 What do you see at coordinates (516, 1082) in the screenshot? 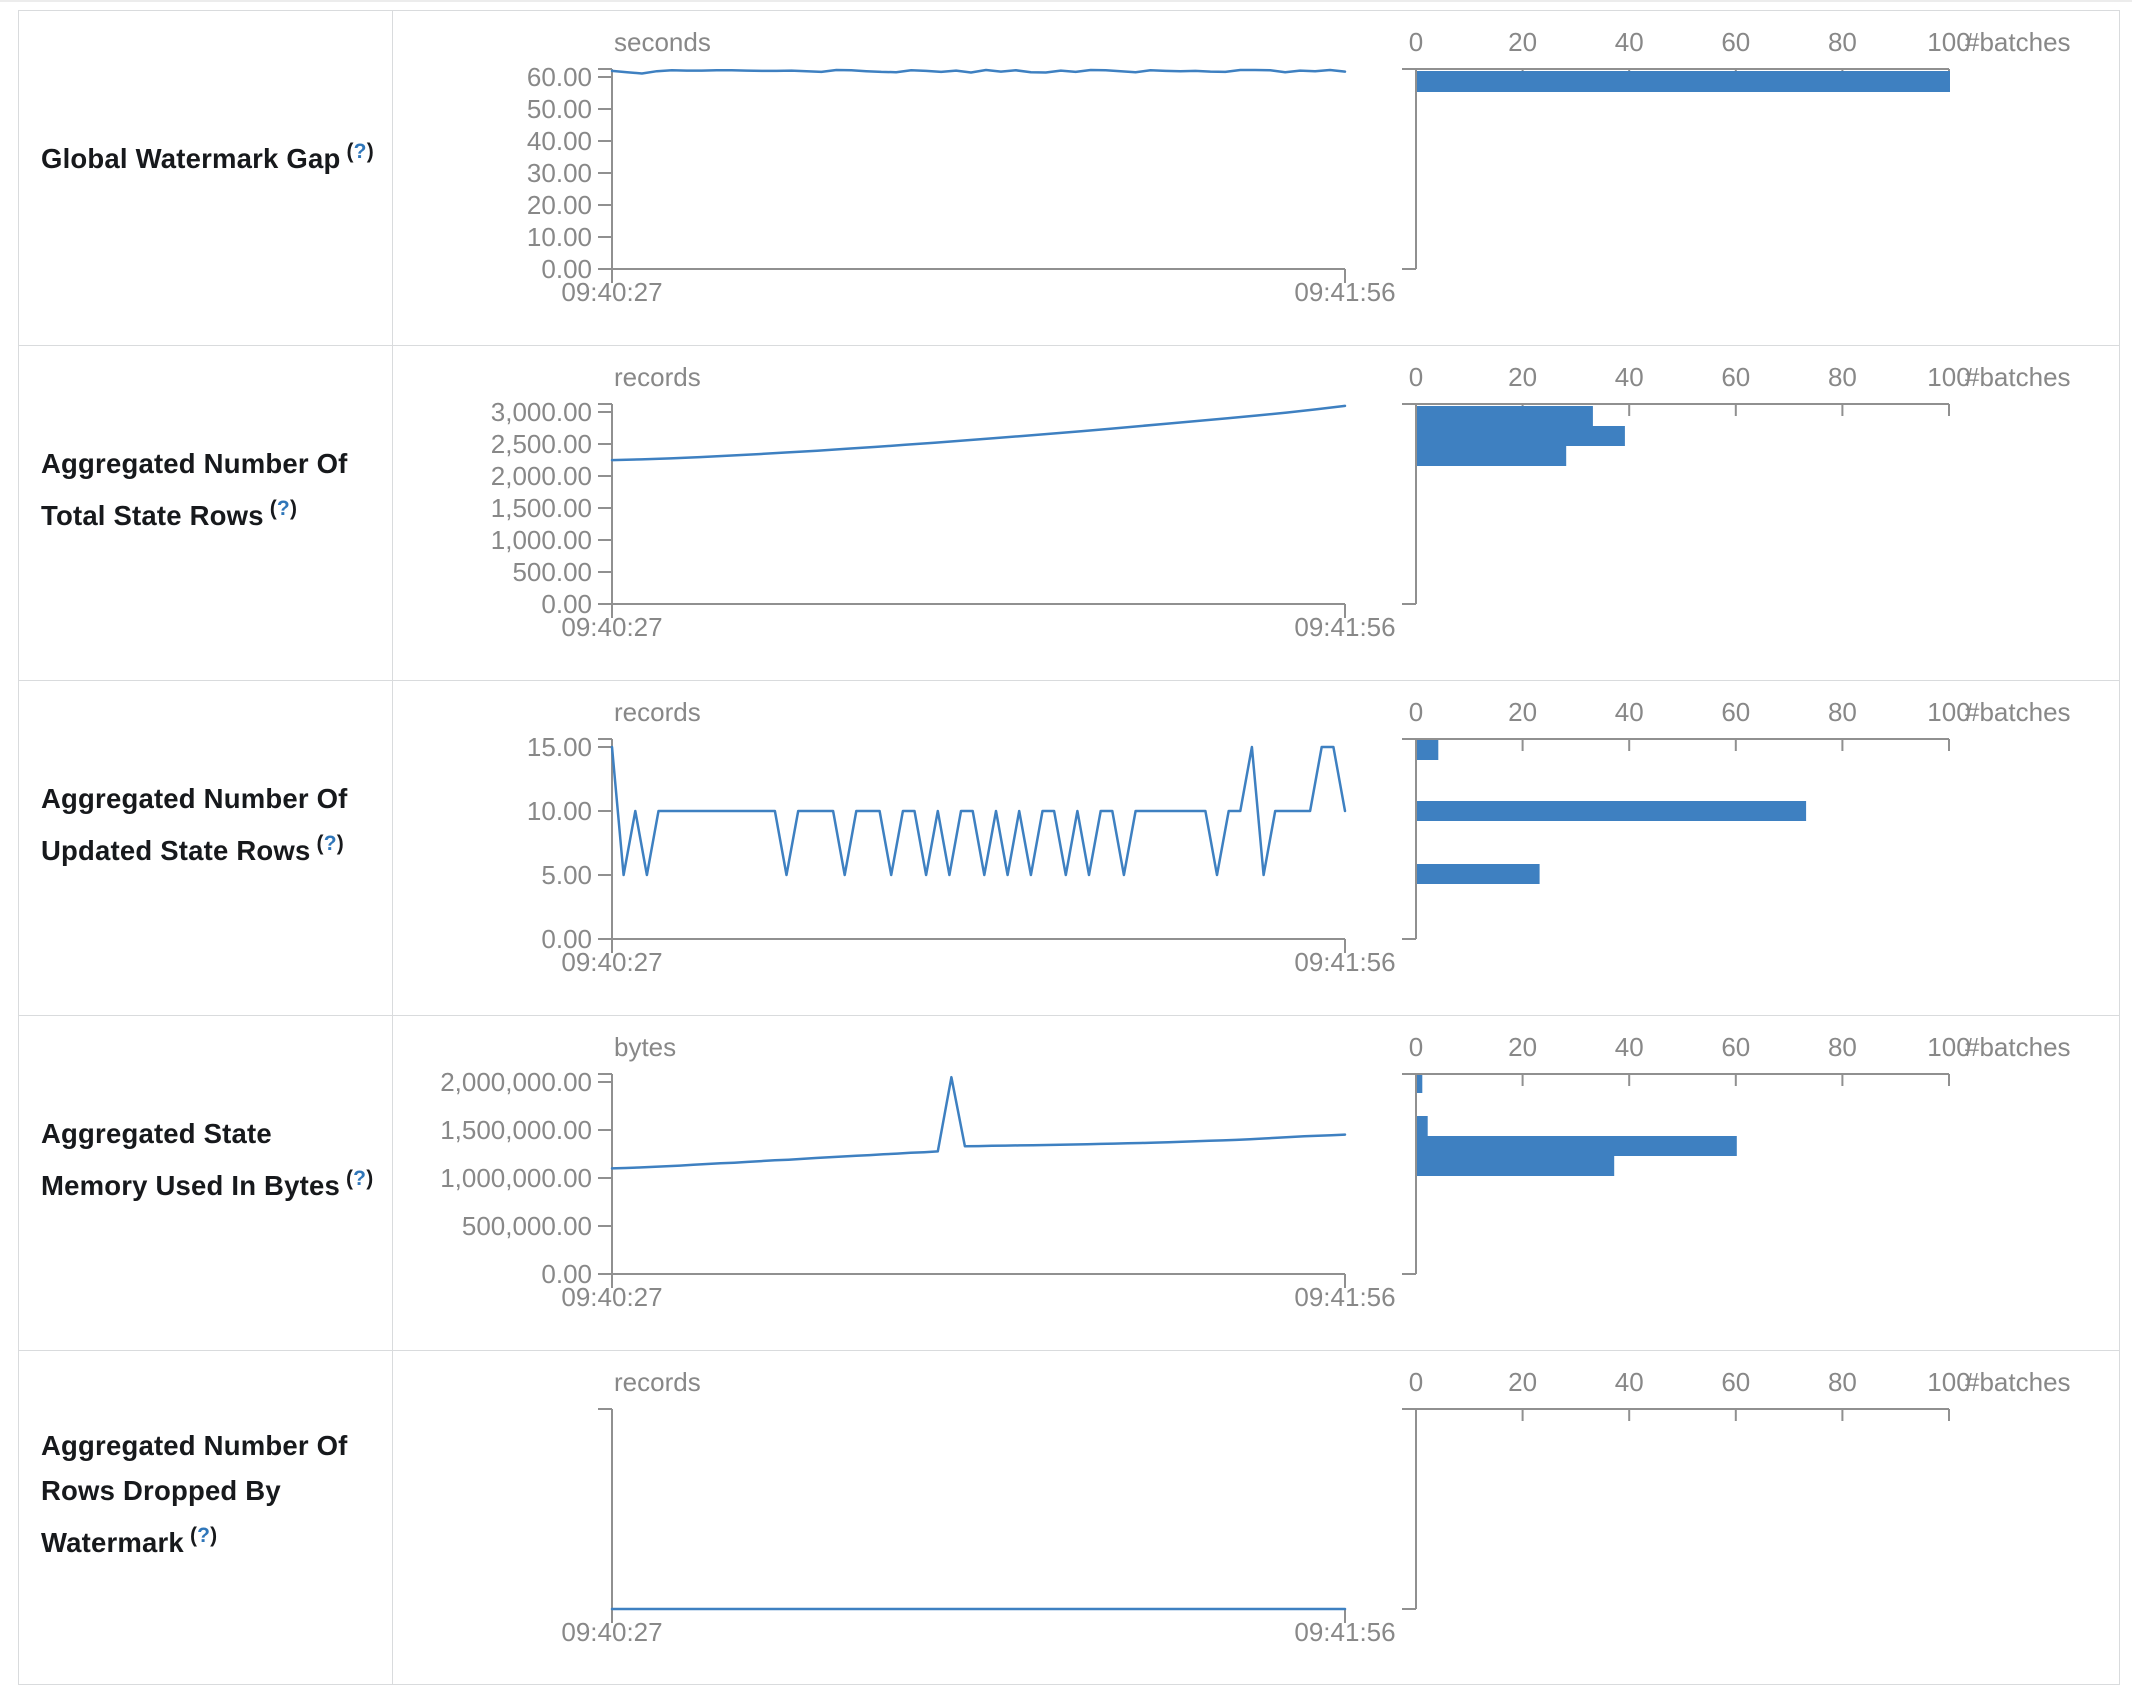
I see `svg-text: 2,000,000.00` at bounding box center [516, 1082].